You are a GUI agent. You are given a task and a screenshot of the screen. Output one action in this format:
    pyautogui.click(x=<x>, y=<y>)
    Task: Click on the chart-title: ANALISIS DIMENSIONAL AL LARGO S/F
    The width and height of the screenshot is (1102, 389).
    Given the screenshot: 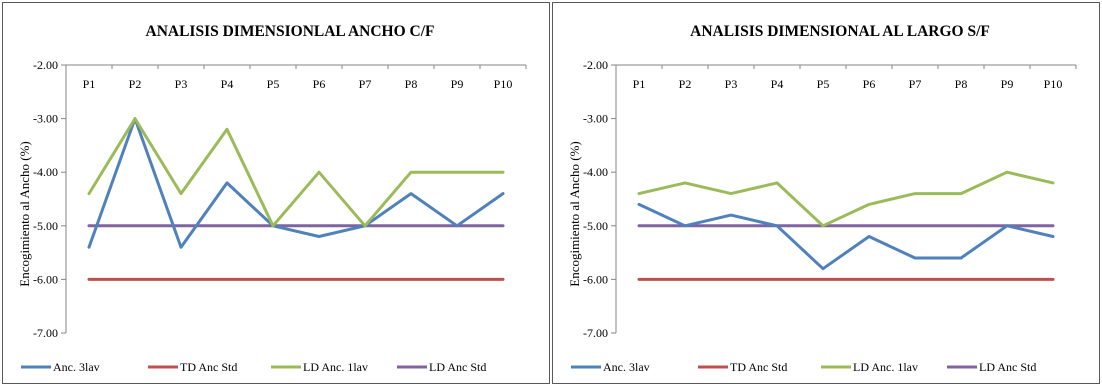 What is the action you would take?
    pyautogui.click(x=840, y=31)
    